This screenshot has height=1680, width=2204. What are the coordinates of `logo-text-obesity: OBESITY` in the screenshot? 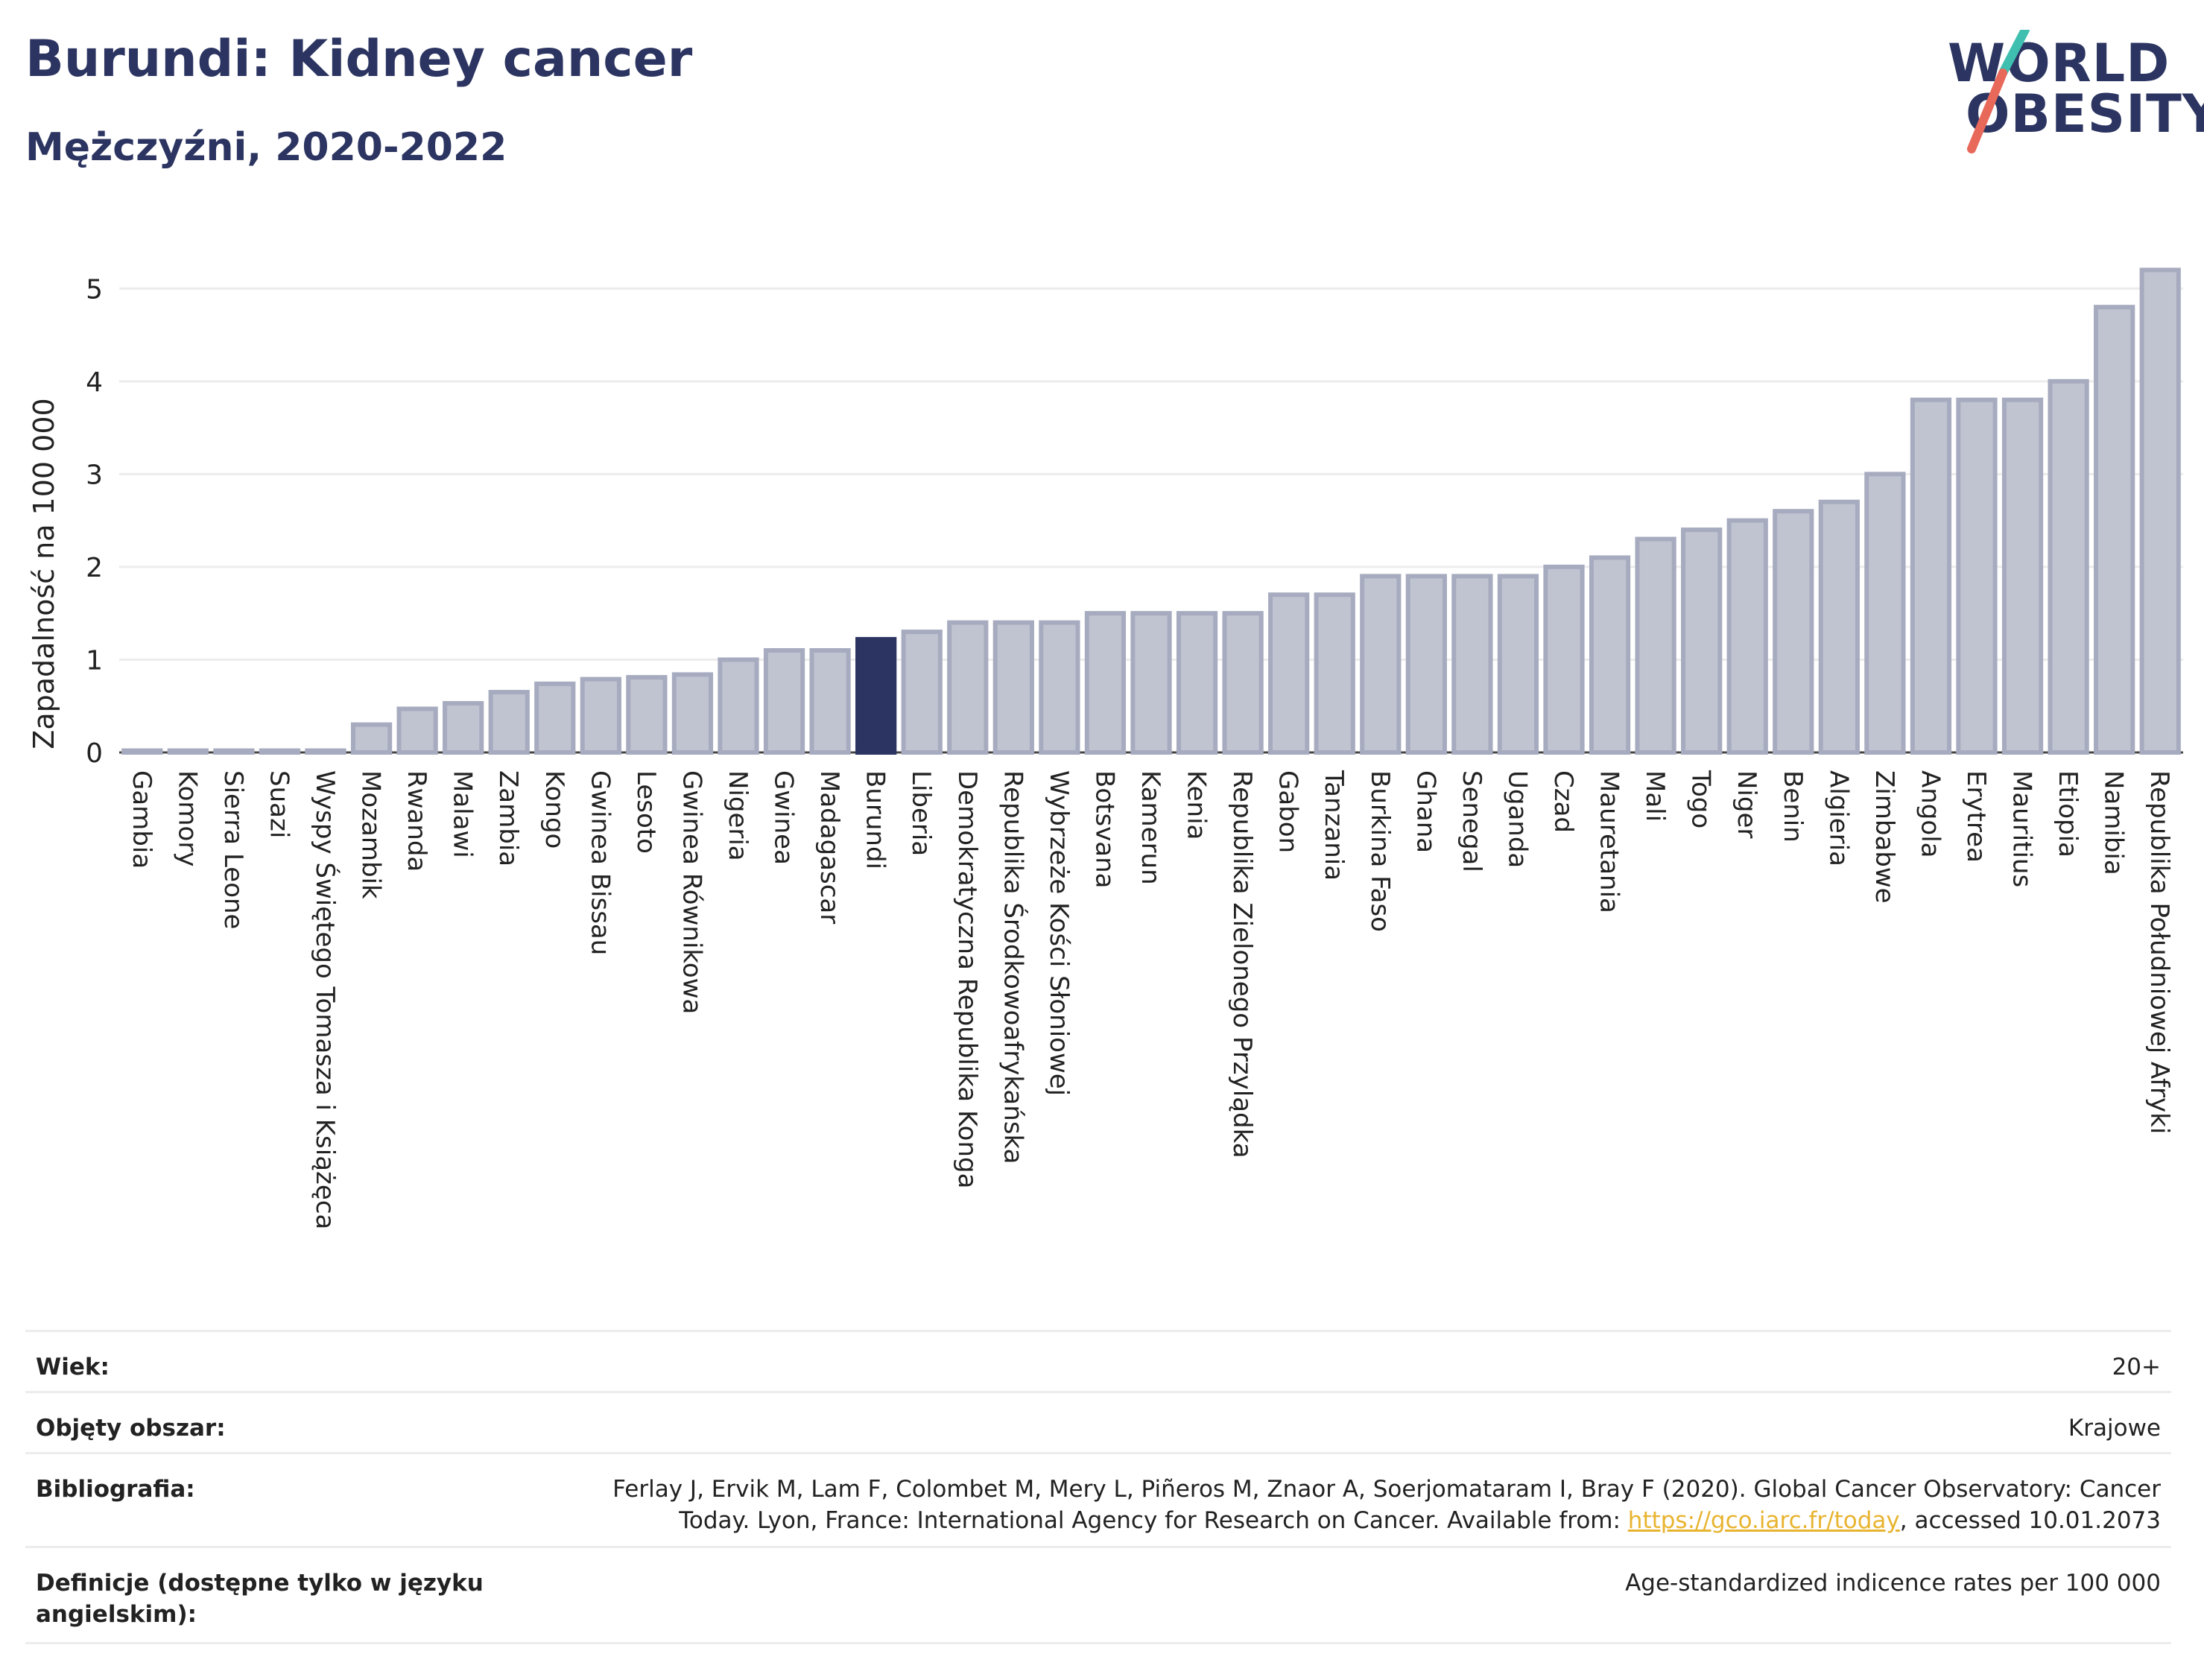 It's located at (2085, 114).